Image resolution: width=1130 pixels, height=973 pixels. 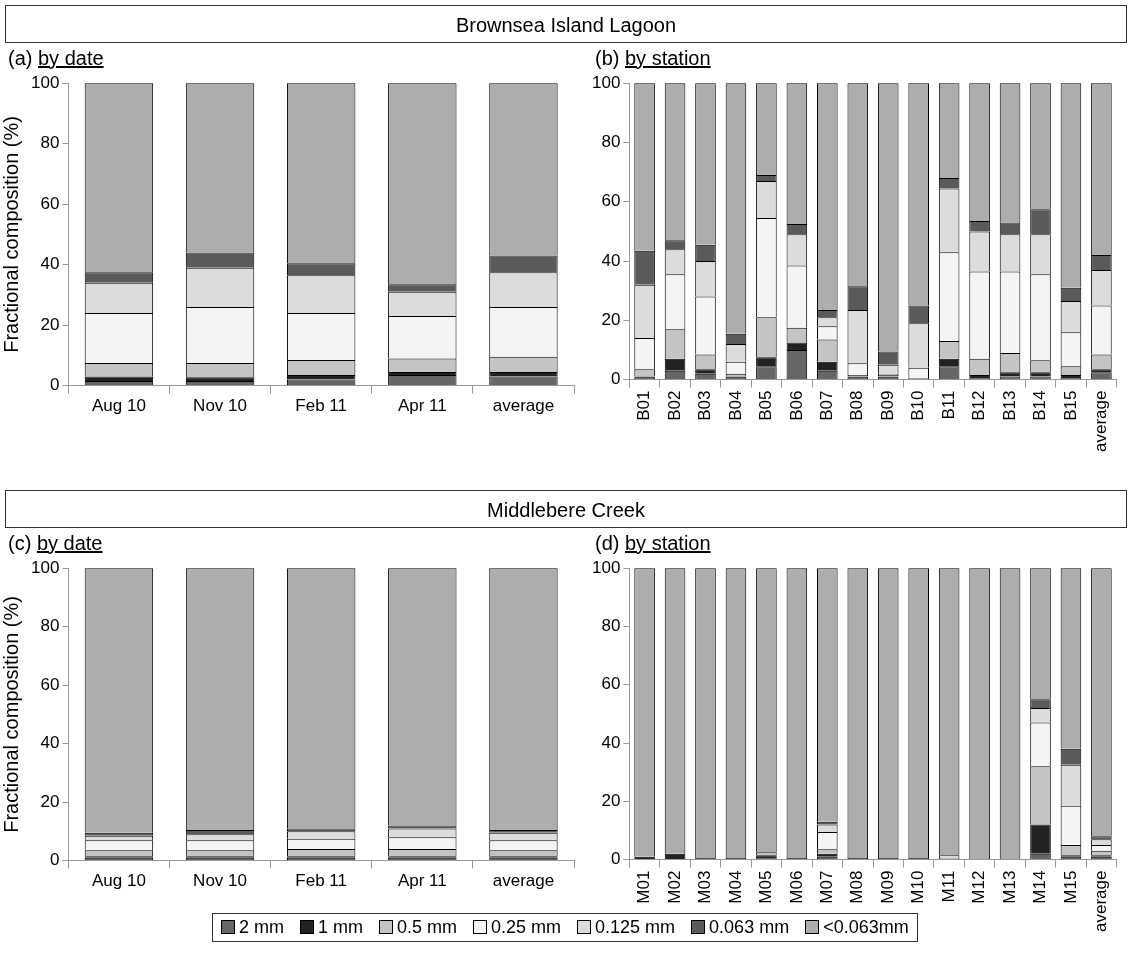 What do you see at coordinates (948, 886) in the screenshot?
I see `x-tick-label: M11` at bounding box center [948, 886].